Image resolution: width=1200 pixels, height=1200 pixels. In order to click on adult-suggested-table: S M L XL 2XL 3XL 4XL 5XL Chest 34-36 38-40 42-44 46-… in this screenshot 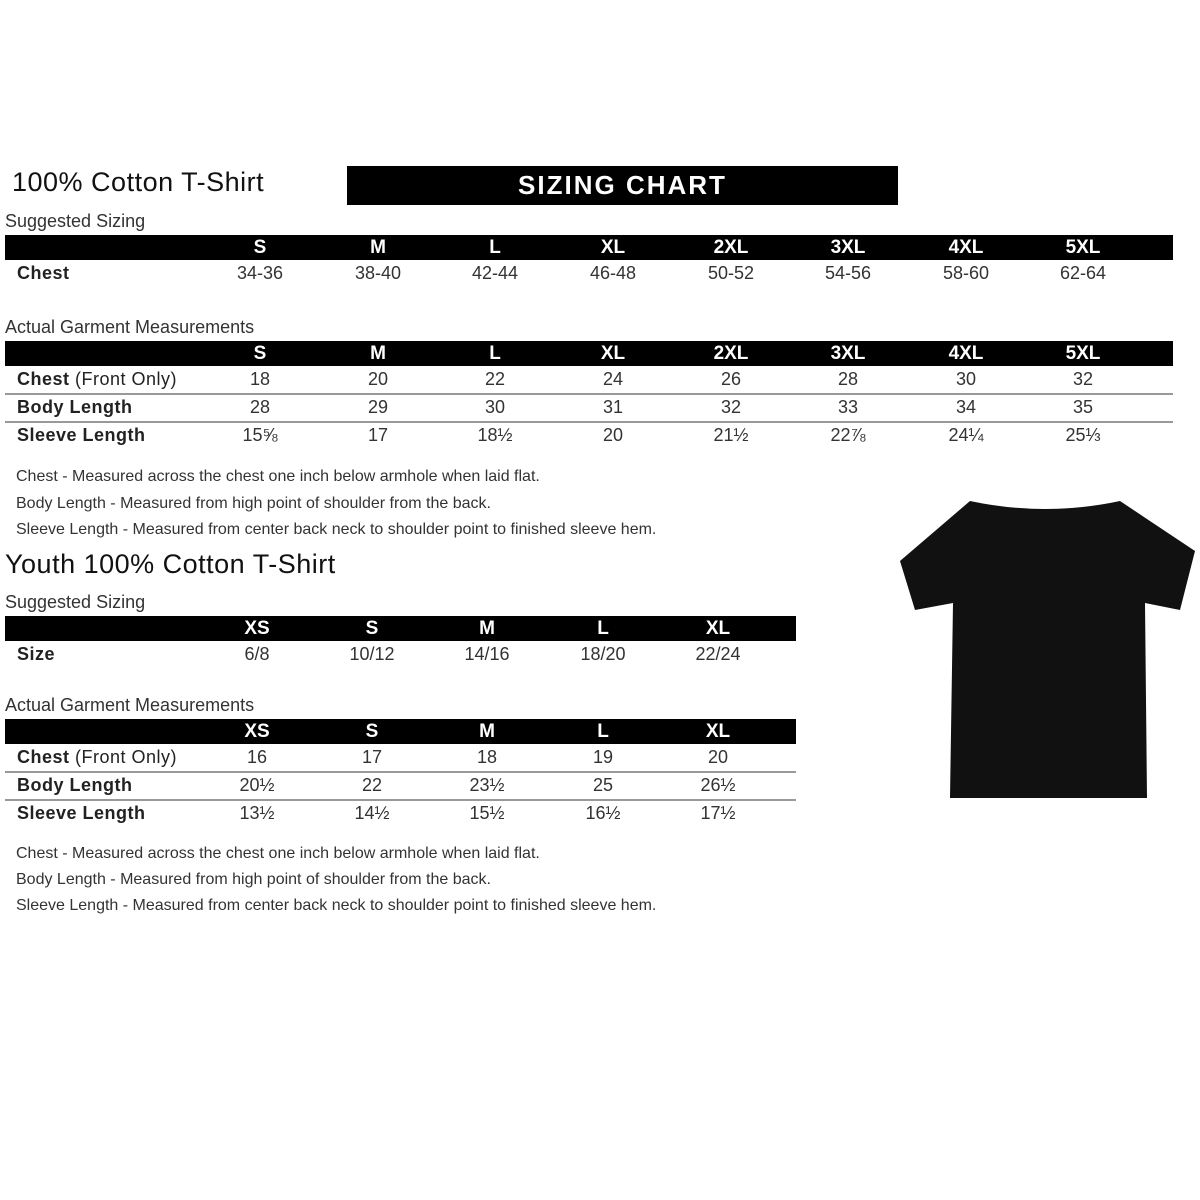, I will do `click(589, 259)`.